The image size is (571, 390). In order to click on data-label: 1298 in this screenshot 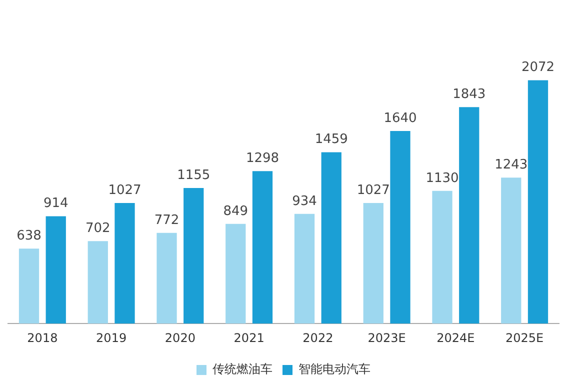, I will do `click(263, 158)`.